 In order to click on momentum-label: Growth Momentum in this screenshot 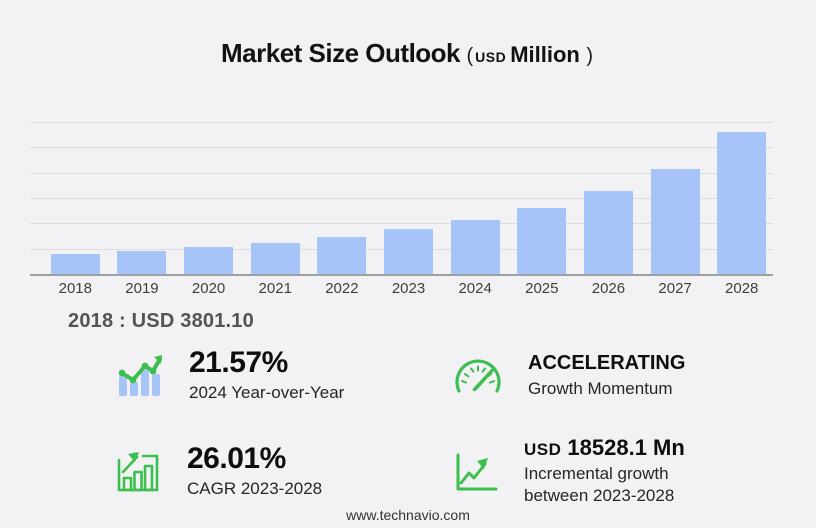, I will do `click(600, 388)`.